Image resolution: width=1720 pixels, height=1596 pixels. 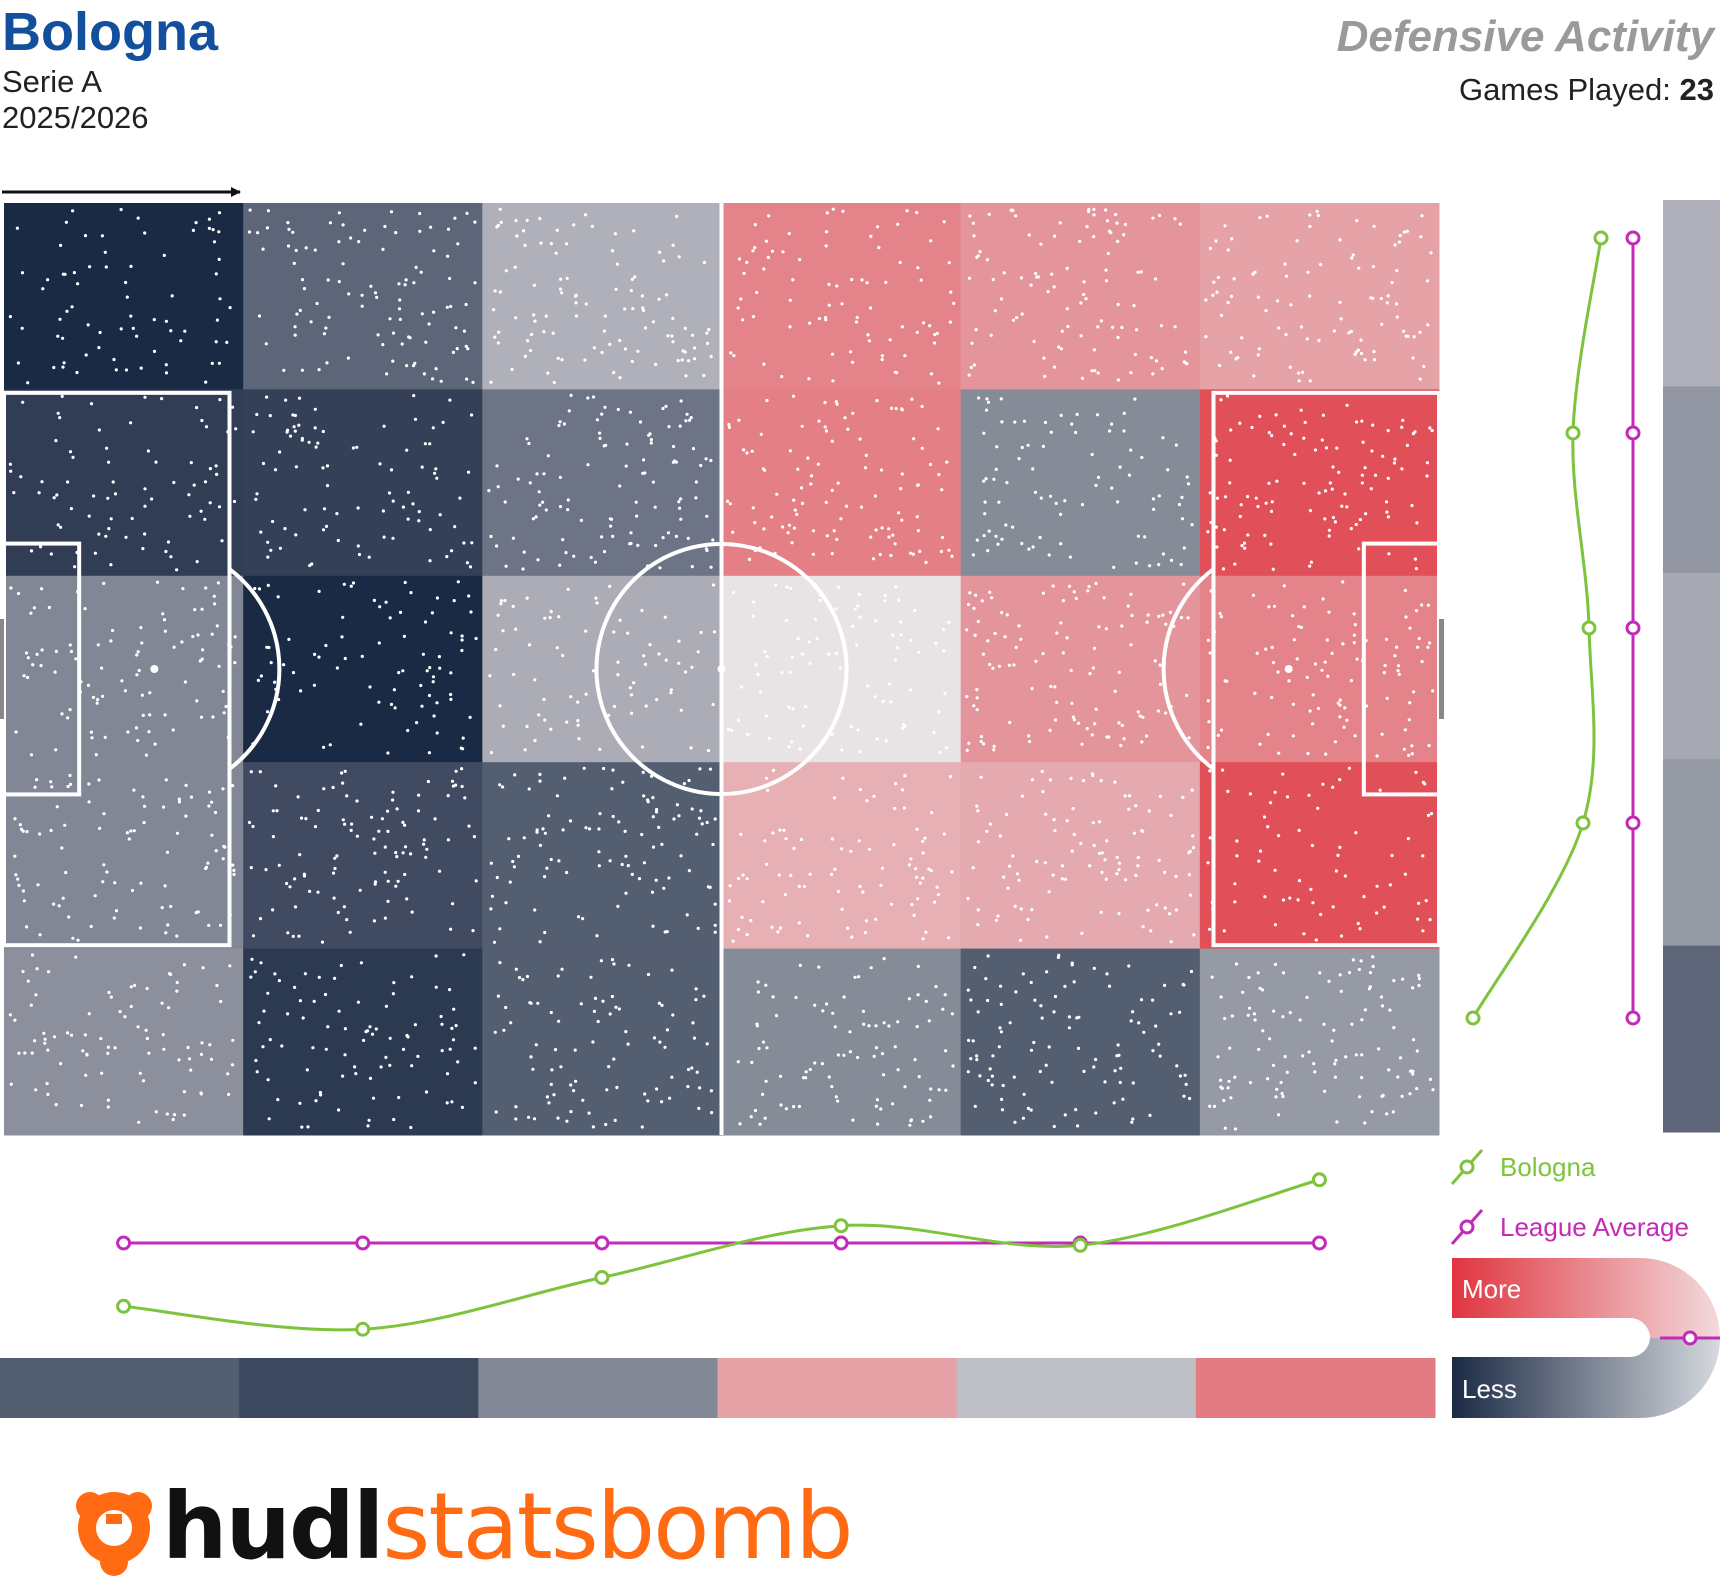 What do you see at coordinates (1319, 669) in the screenshot?
I see `heatmap-cell-r3-c6` at bounding box center [1319, 669].